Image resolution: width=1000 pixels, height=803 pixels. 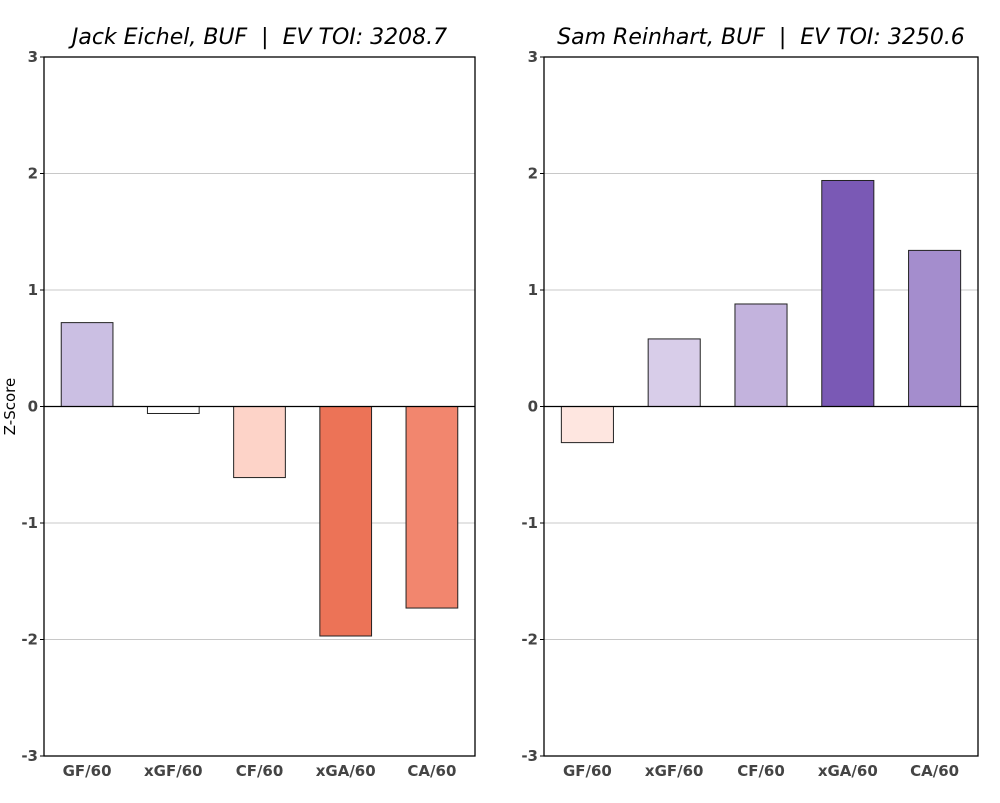 I want to click on chart-title: Sam Reinhart, BUF | EV TOI: 3250.6, so click(x=761, y=37).